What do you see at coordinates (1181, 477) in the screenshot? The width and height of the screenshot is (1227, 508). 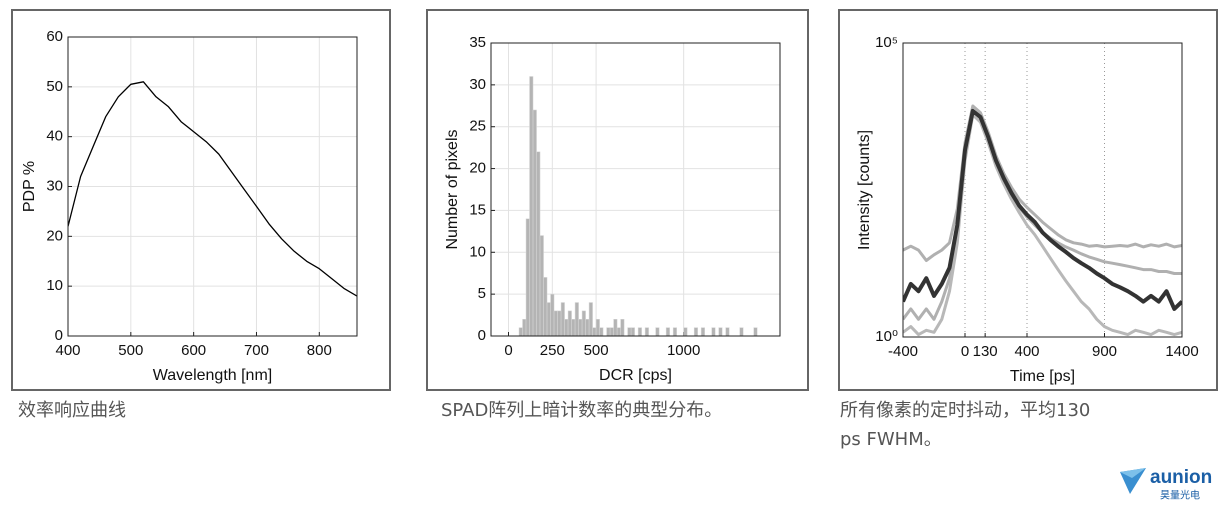 I see `logo-name: aunion` at bounding box center [1181, 477].